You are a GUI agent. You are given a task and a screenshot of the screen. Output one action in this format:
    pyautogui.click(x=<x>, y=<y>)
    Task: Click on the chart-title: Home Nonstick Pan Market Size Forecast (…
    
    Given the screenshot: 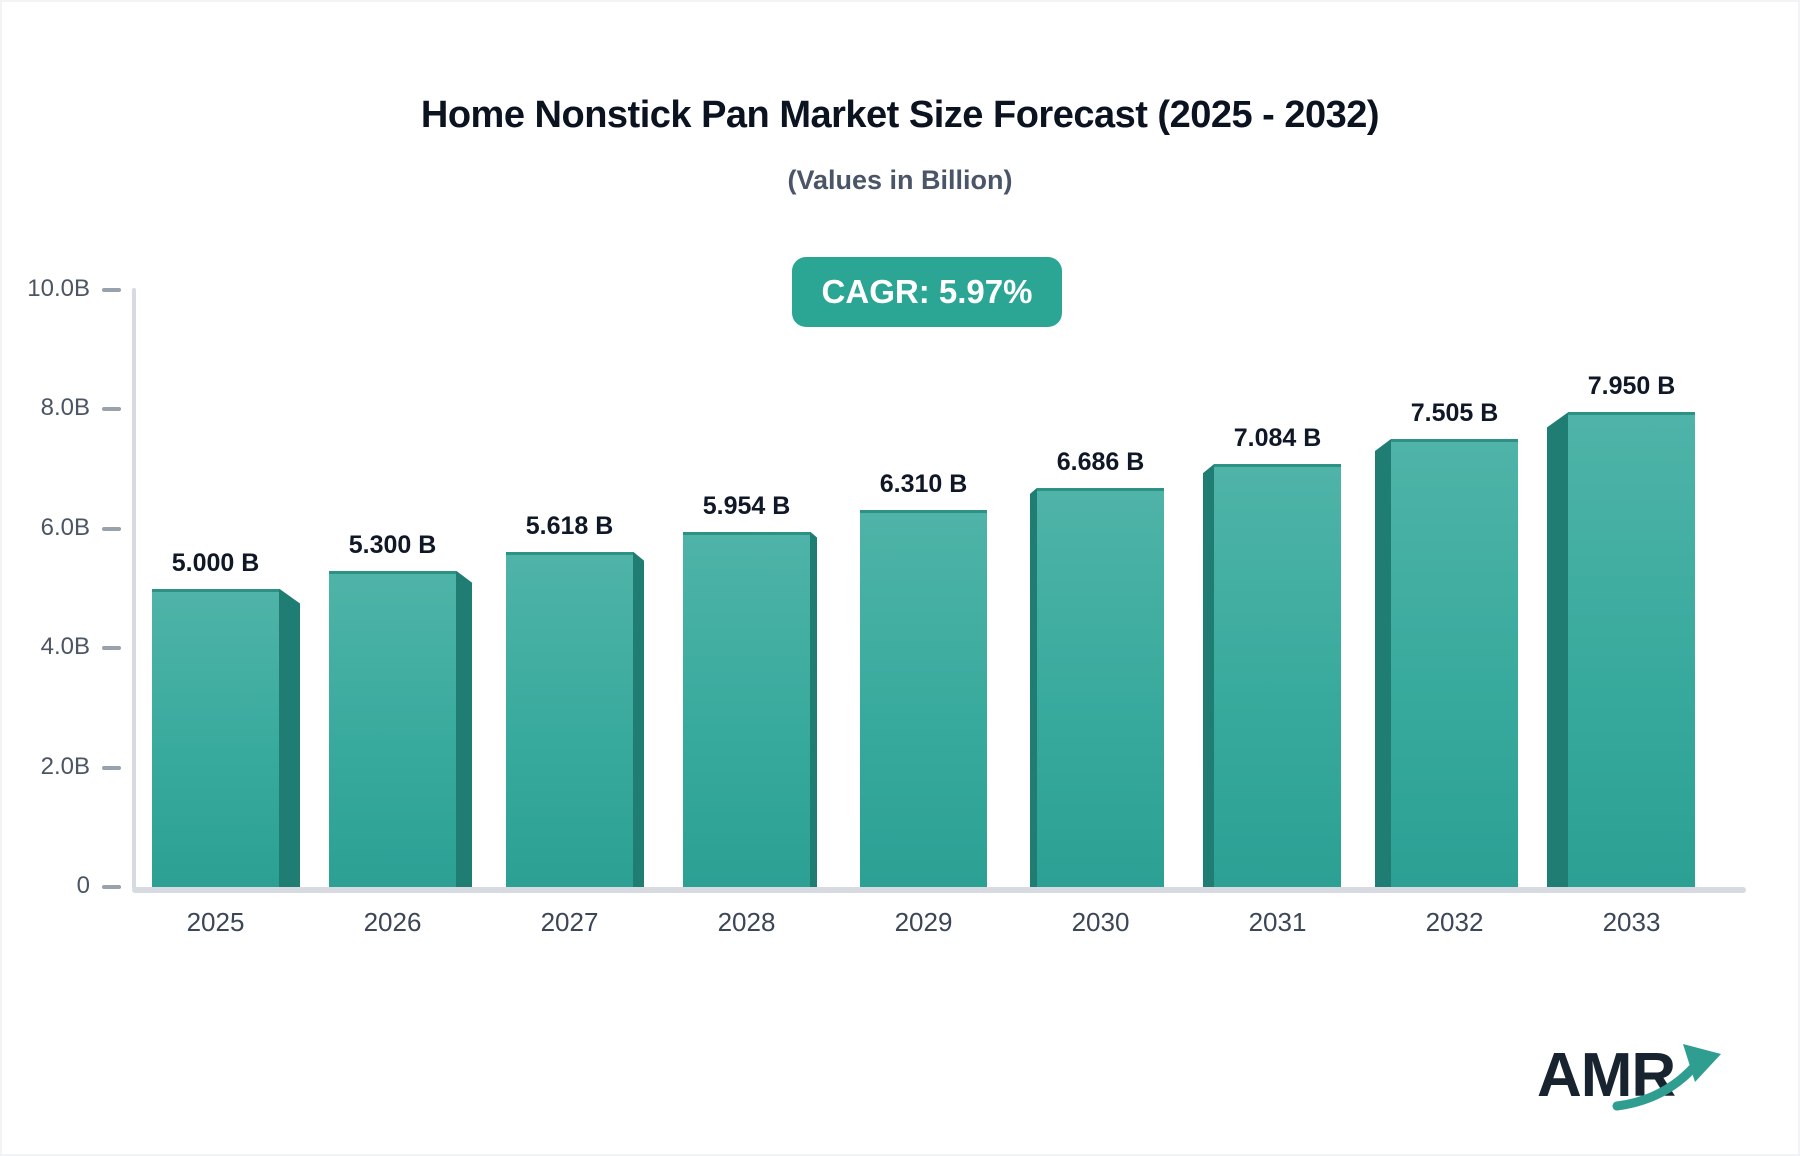 What is the action you would take?
    pyautogui.click(x=900, y=115)
    